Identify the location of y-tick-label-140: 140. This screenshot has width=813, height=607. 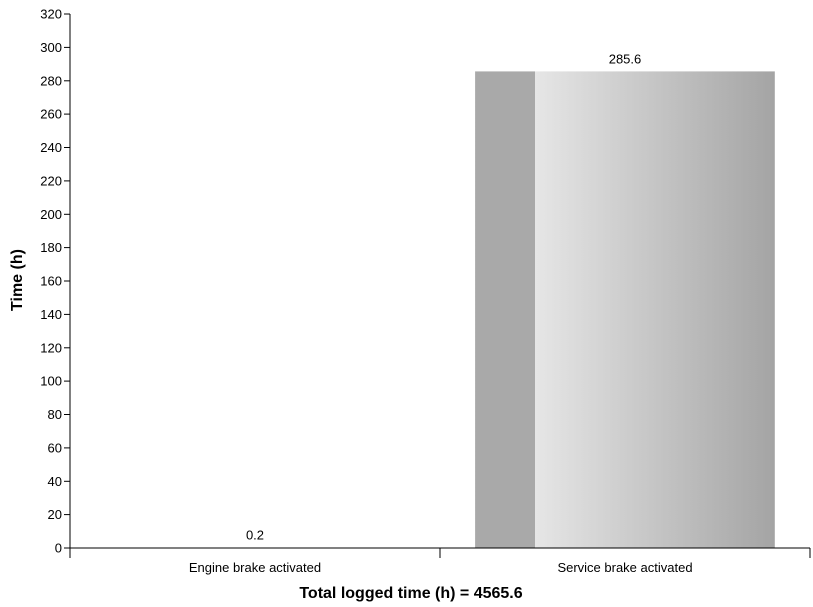
(51, 314).